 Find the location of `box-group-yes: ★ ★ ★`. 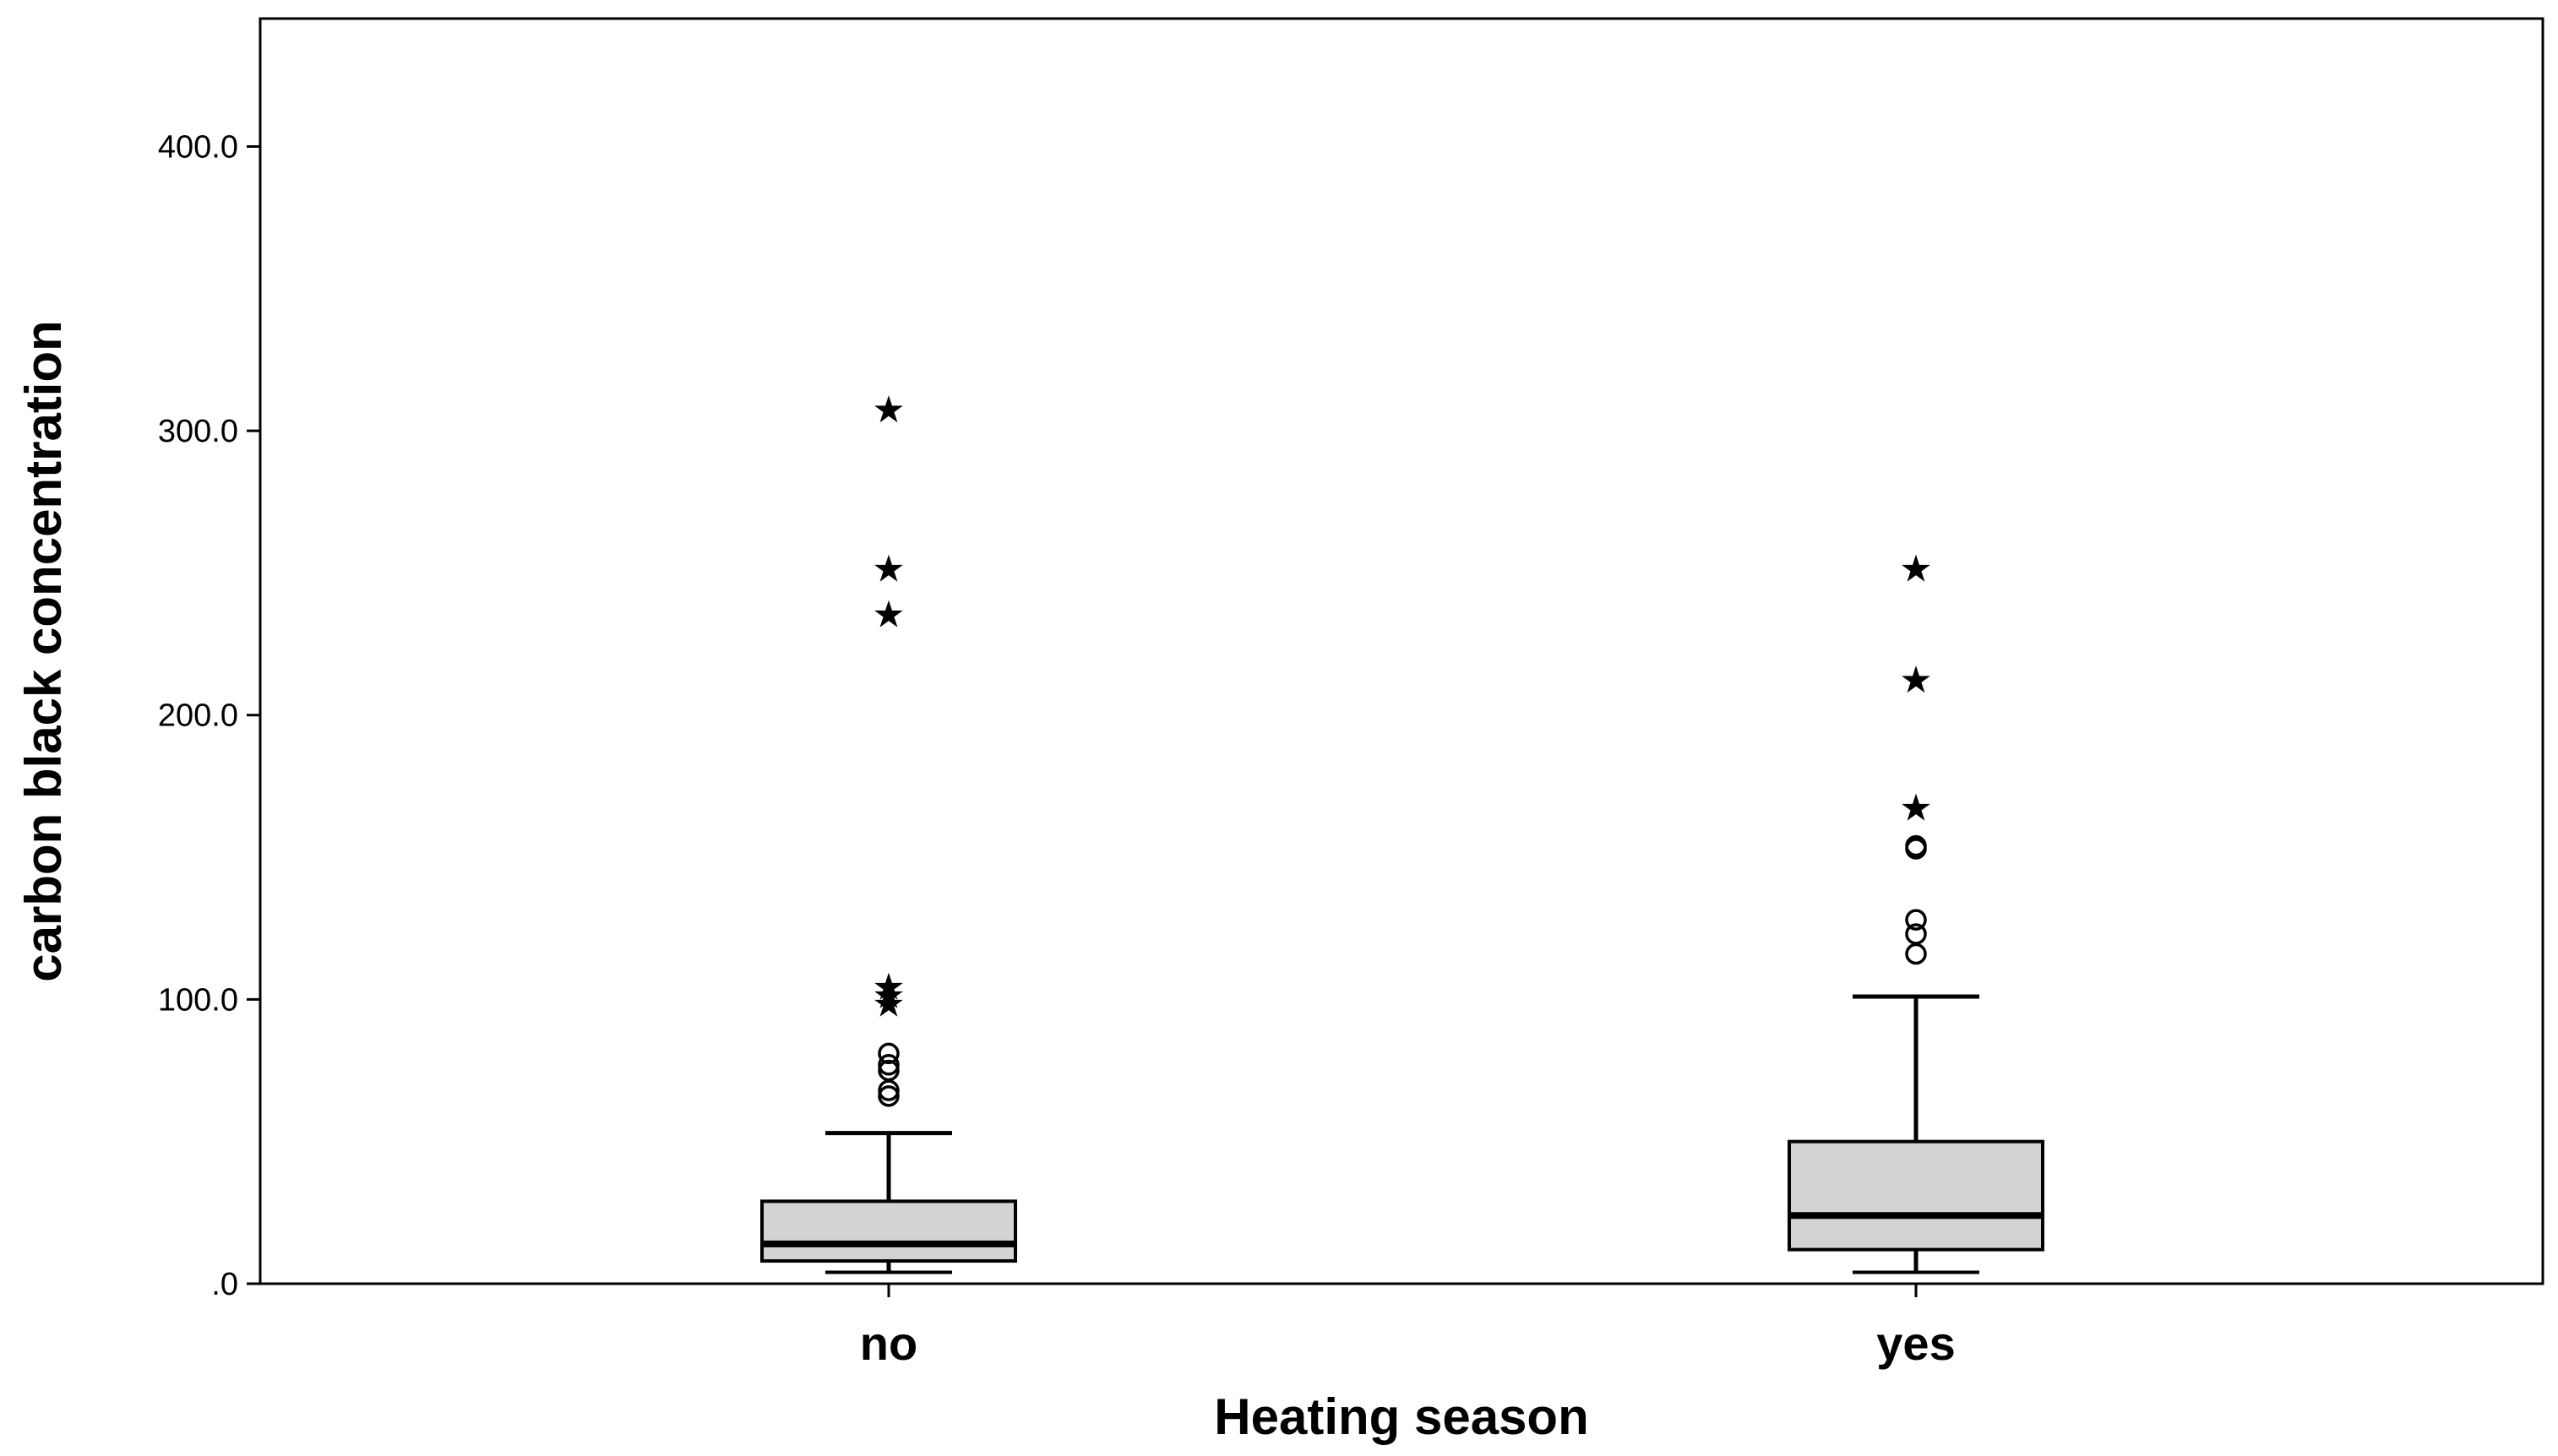

box-group-yes: ★ ★ ★ is located at coordinates (1916, 911).